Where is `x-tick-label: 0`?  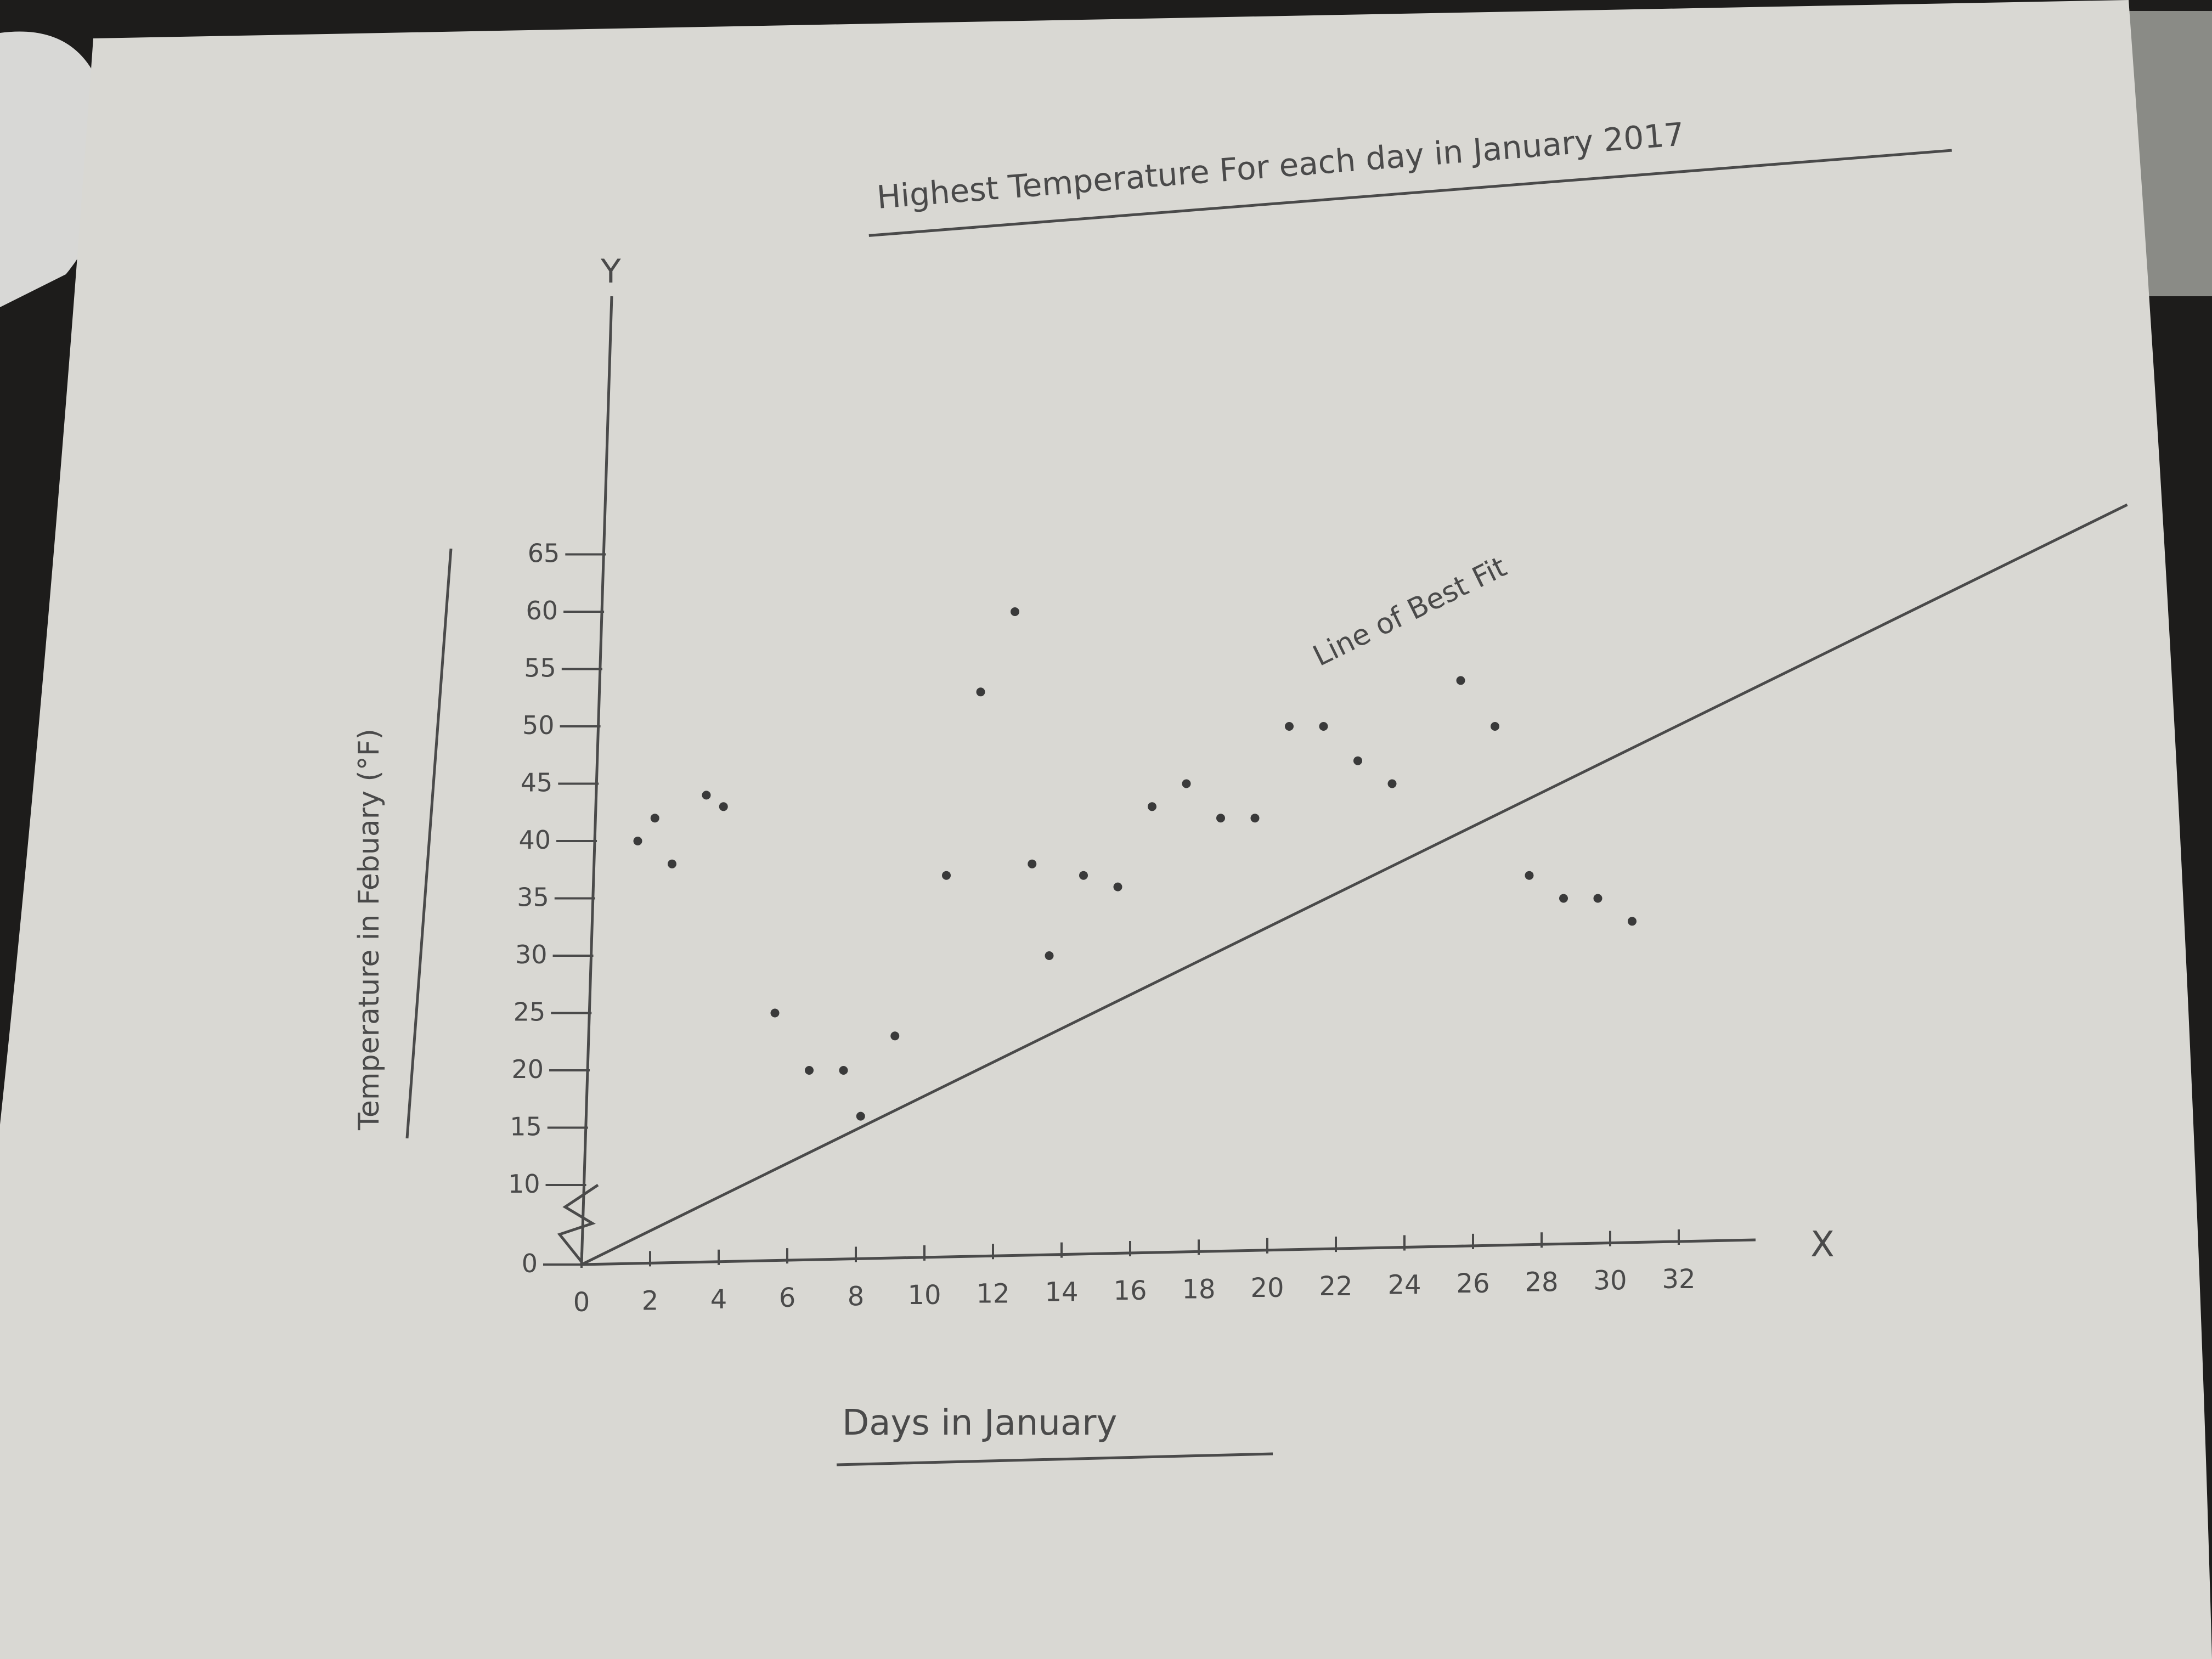
x-tick-label: 0 is located at coordinates (581, 1303).